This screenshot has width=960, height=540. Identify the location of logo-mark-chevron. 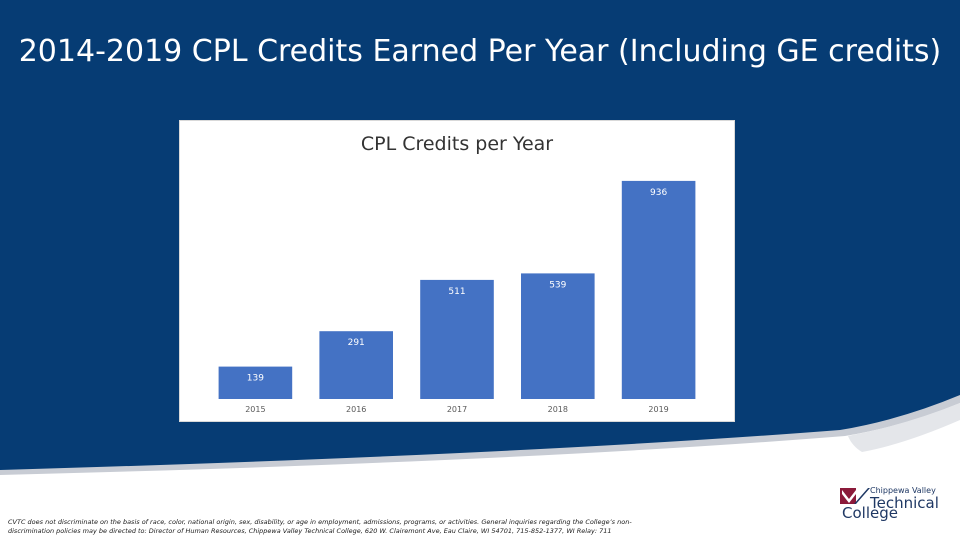
(849, 496).